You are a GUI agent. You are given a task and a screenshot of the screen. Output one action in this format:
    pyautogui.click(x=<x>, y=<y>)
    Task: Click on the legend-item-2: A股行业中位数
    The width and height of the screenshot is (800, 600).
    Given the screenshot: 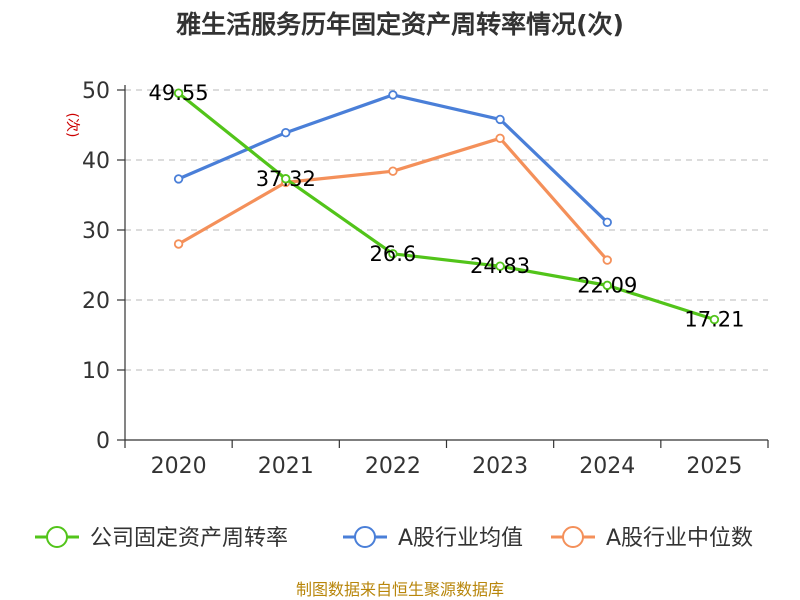 What is the action you would take?
    pyautogui.click(x=652, y=538)
    